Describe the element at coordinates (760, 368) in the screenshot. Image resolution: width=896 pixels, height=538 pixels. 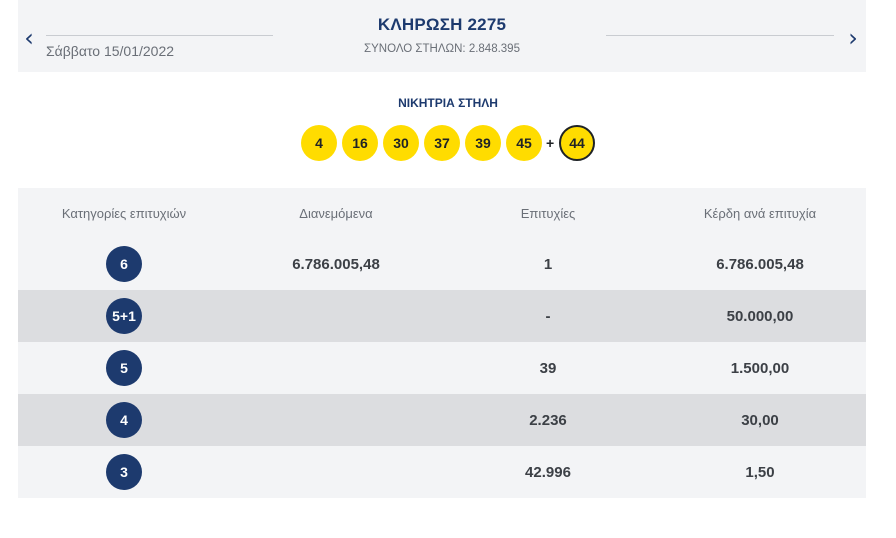
I see `prize-cell: 1.500,00` at that location.